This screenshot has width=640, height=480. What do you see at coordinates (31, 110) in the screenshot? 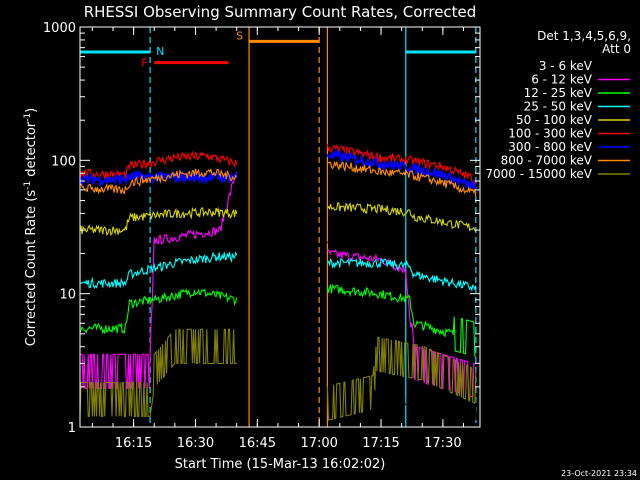
I see `y-axis-label-part3: )` at bounding box center [31, 110].